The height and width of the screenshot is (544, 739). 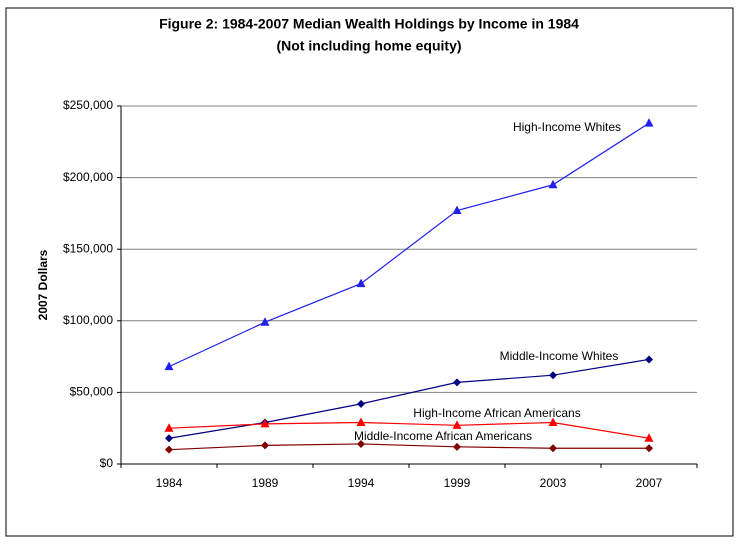 I want to click on x-tick-label: 1994, so click(x=361, y=483).